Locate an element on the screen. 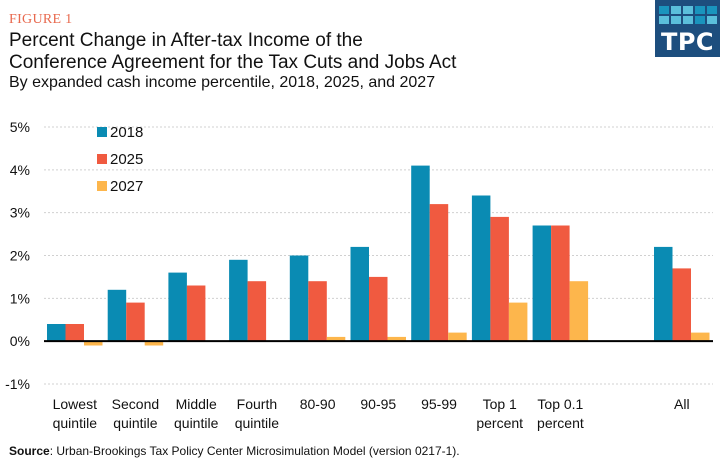  x-category-label: Top 1 is located at coordinates (500, 404).